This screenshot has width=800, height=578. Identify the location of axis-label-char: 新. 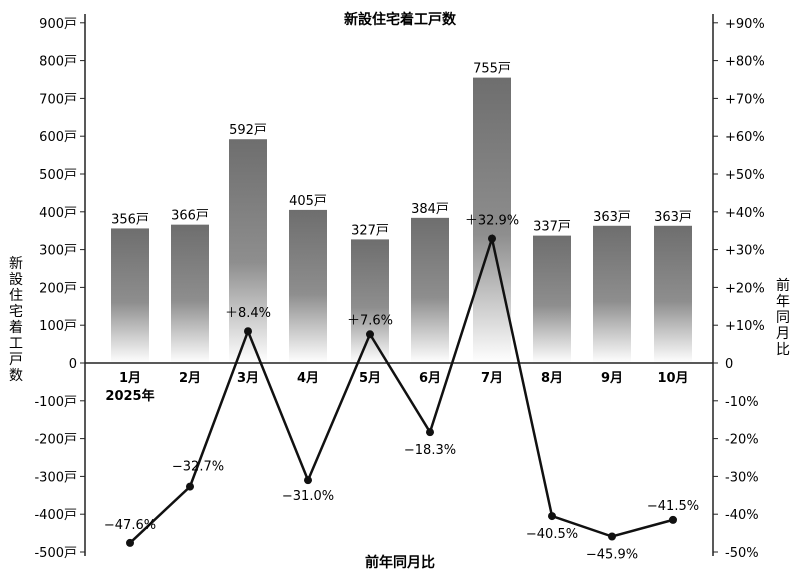
(16, 264).